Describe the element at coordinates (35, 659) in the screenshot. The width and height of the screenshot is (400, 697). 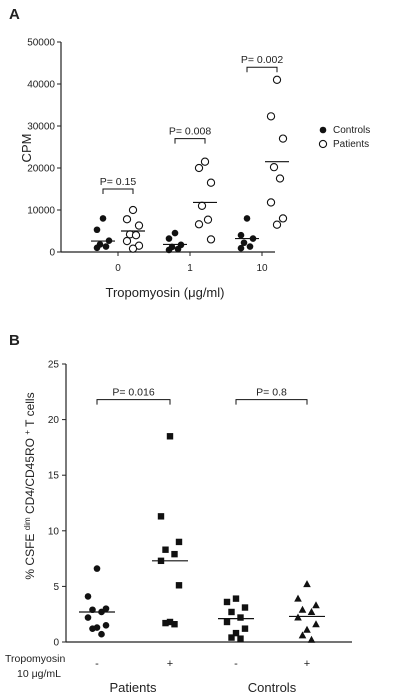
I see `row-label-line-1: Tropomyosin` at that location.